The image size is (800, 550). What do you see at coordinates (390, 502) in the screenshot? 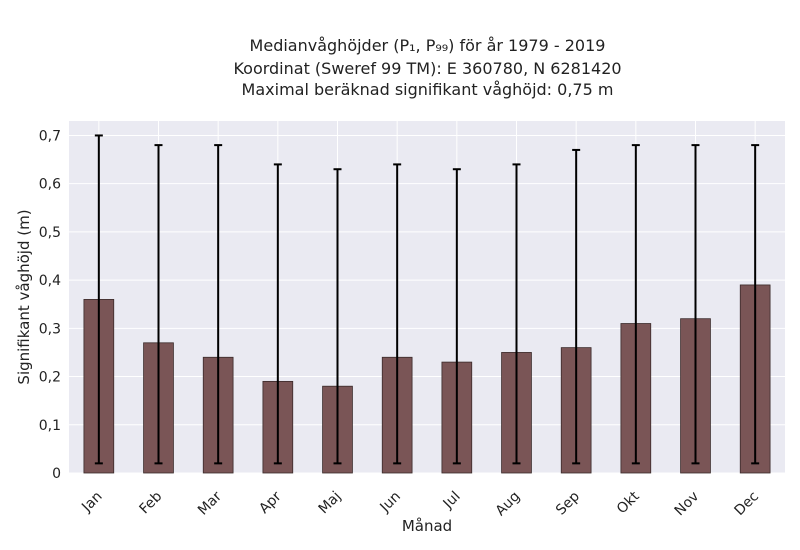
I see `x-tick-label: Jun` at bounding box center [390, 502].